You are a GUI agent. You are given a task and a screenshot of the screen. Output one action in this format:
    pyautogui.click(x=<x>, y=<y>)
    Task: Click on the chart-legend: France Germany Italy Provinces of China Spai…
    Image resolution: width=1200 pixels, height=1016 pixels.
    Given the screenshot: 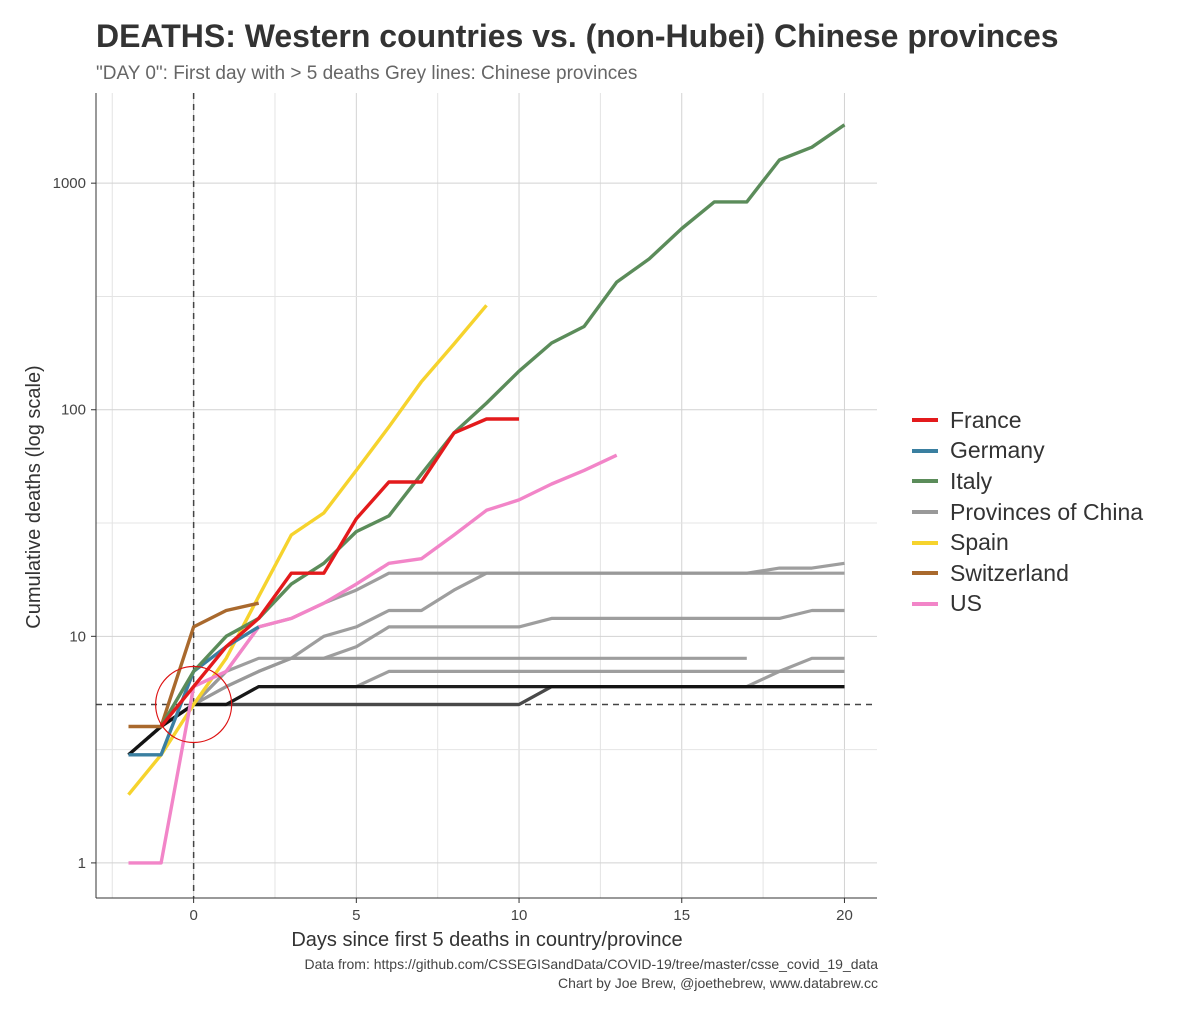 What is the action you would take?
    pyautogui.click(x=1027, y=512)
    